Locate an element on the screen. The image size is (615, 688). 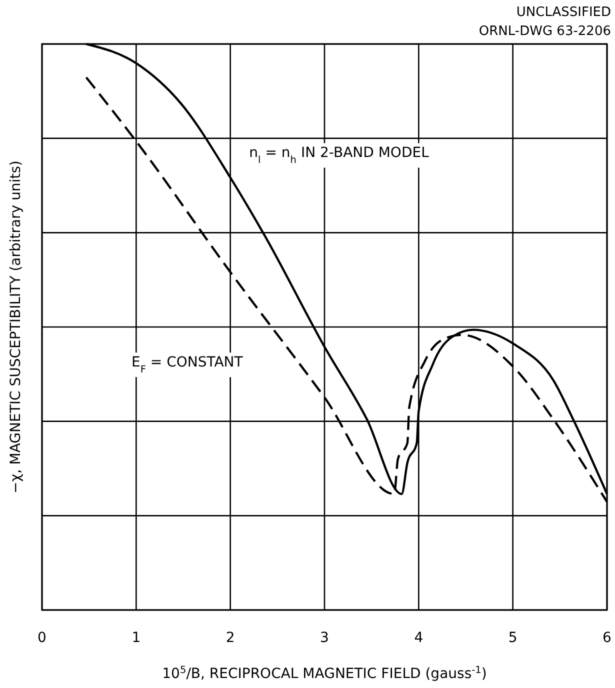
x-tick-label: 4 is located at coordinates (419, 638).